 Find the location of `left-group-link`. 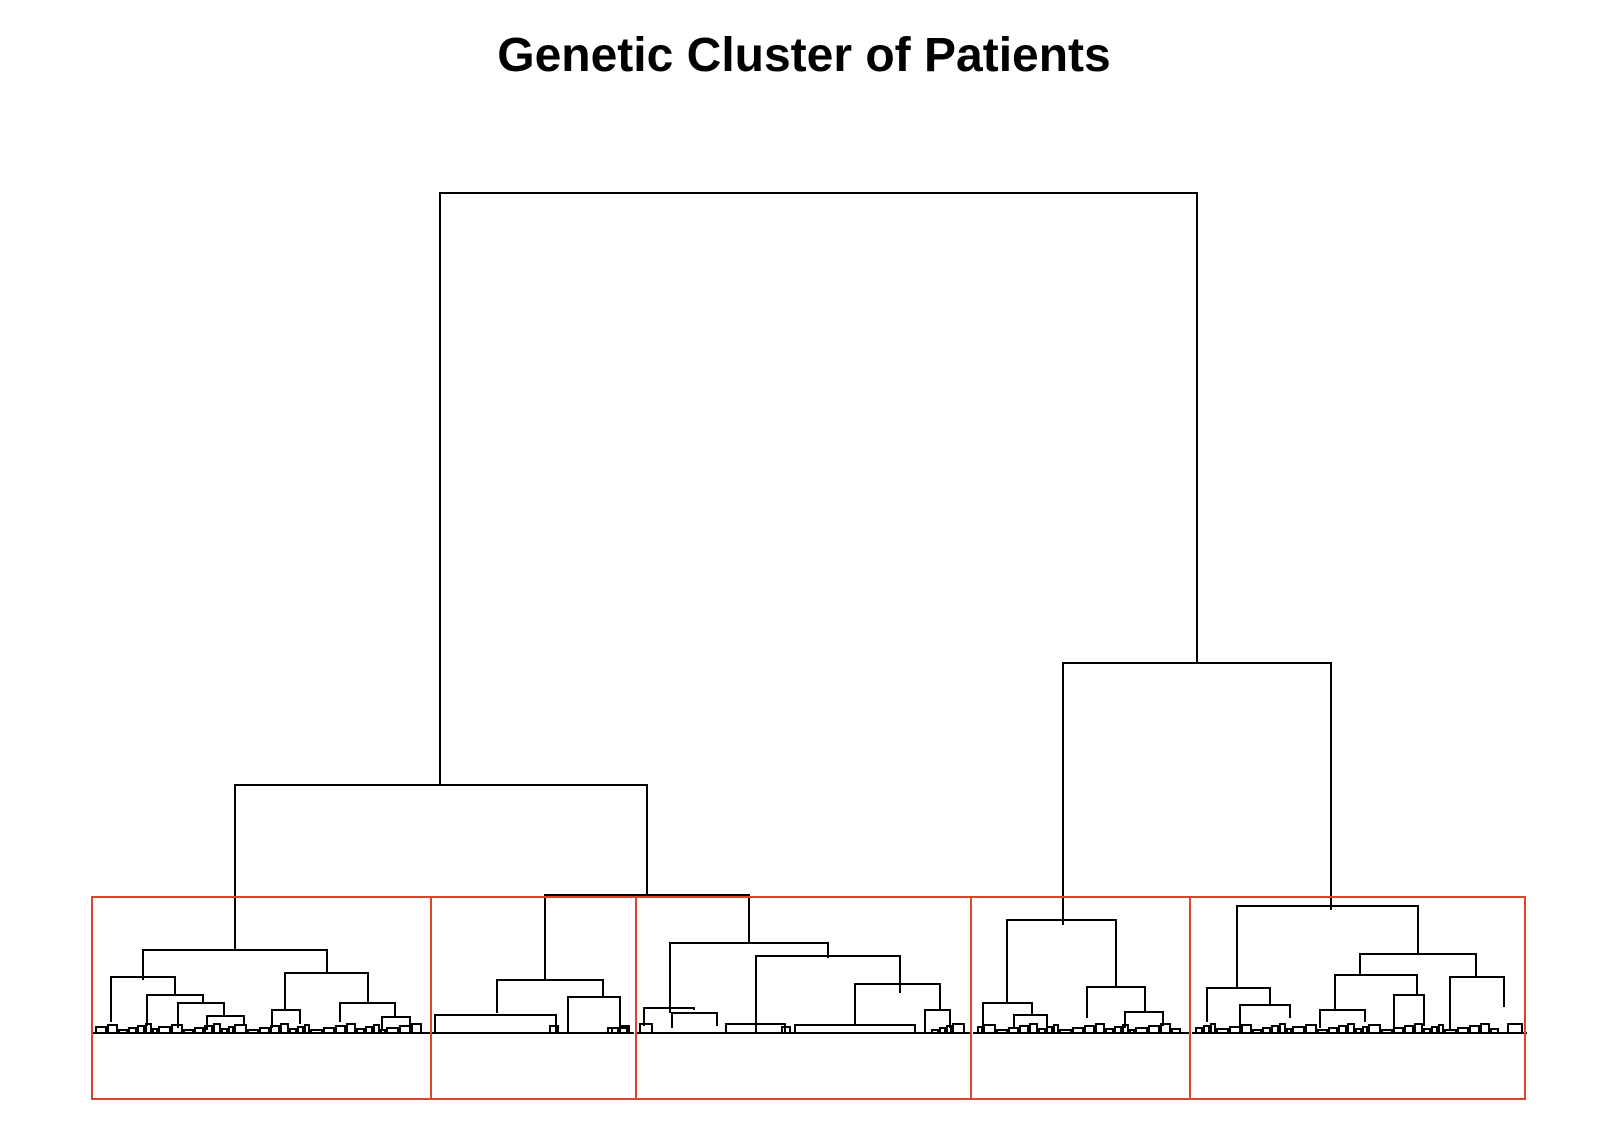

left-group-link is located at coordinates (441, 867).